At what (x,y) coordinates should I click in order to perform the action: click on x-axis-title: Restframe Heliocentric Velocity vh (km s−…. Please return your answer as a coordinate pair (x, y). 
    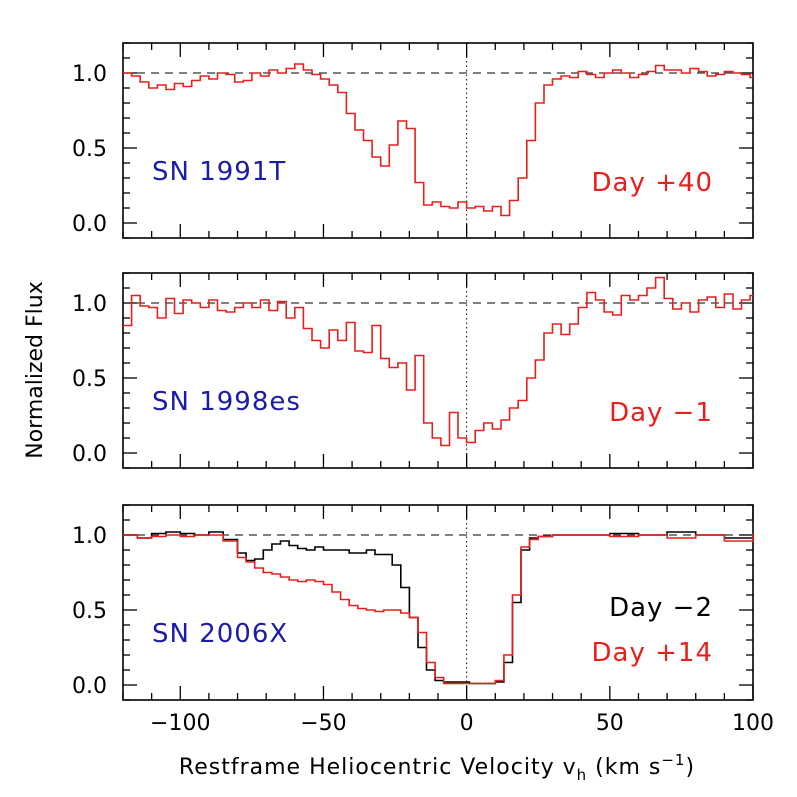
    Looking at the image, I should click on (437, 767).